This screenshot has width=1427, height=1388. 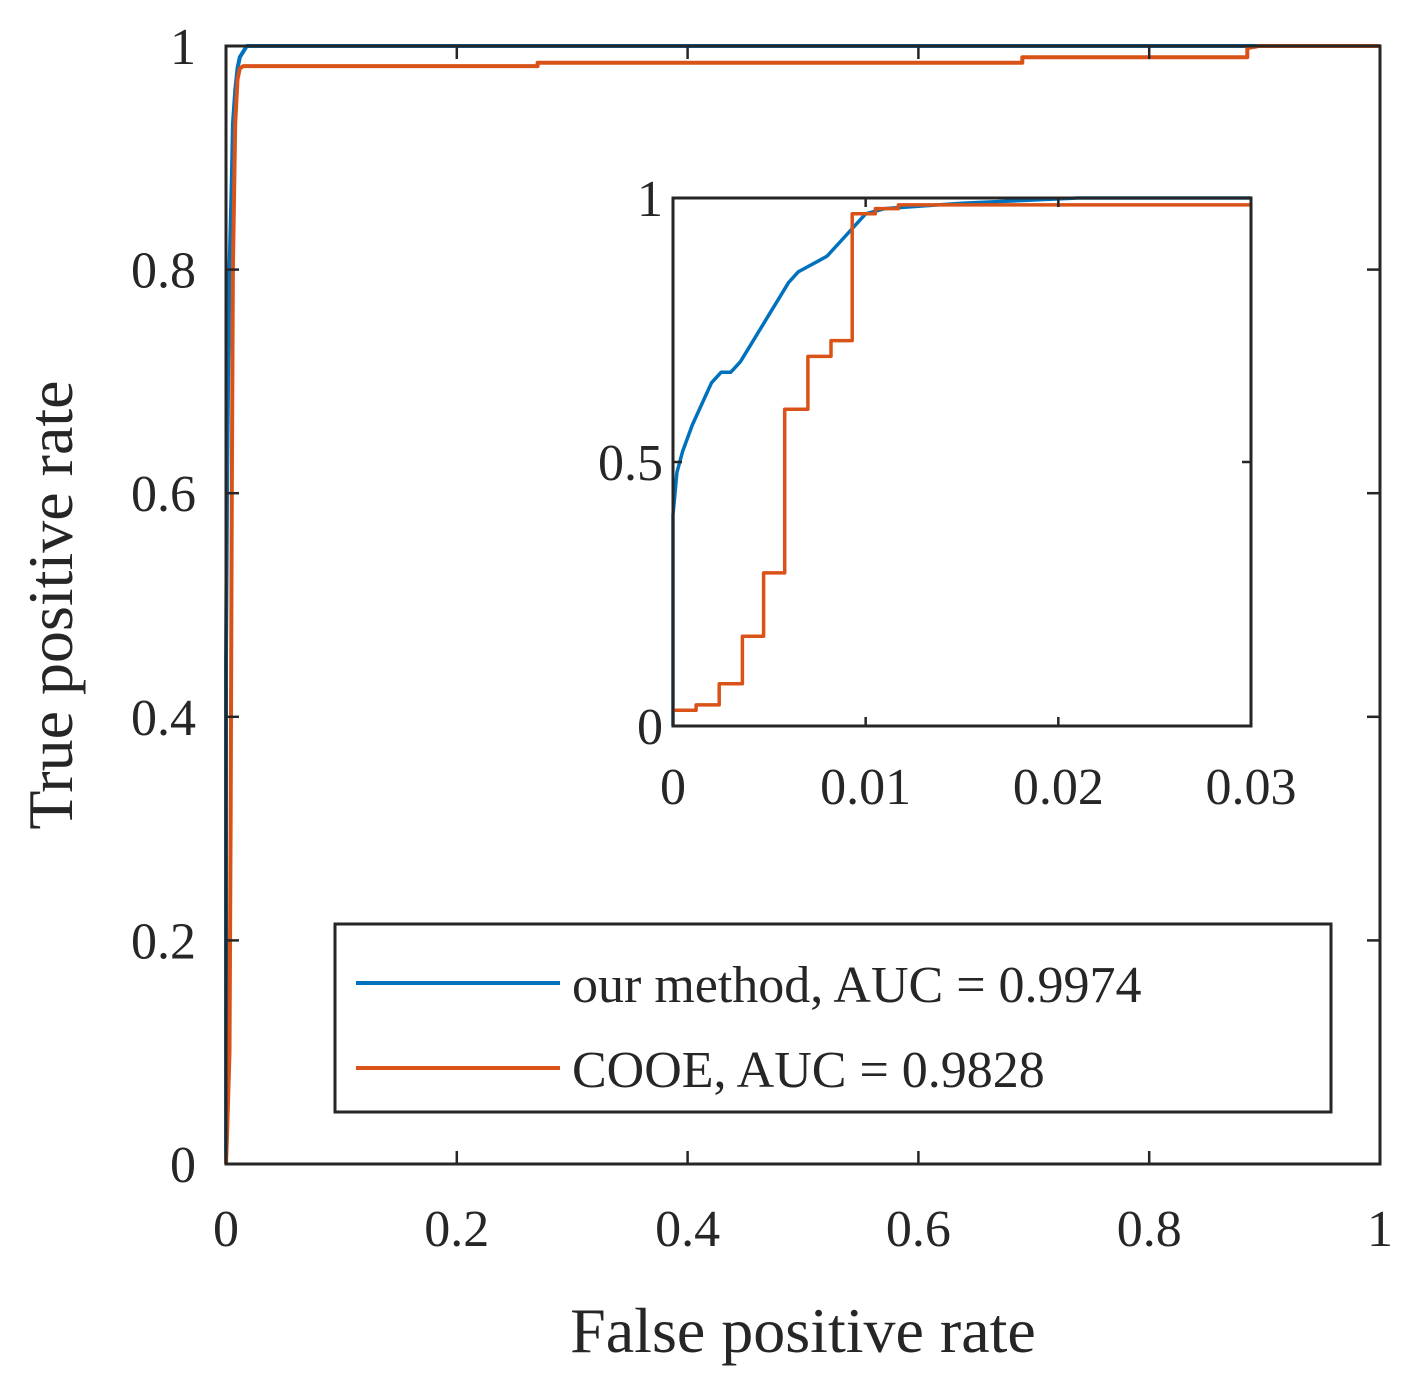 What do you see at coordinates (183, 1165) in the screenshot?
I see `main-y-tick-label: 0` at bounding box center [183, 1165].